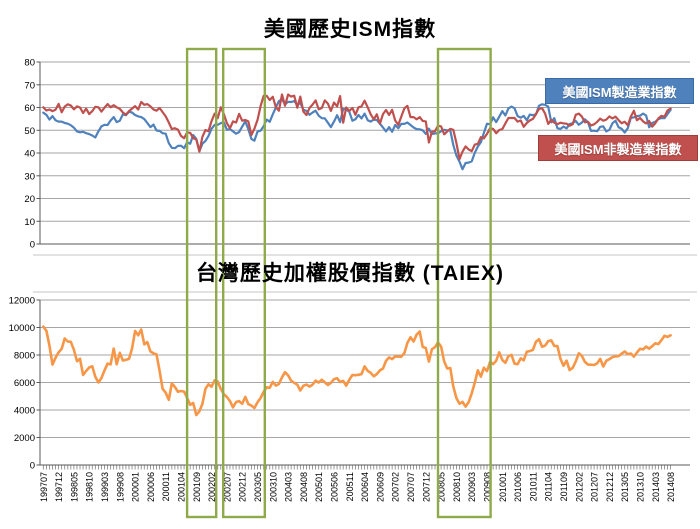 Image resolution: width=700 pixels, height=529 pixels. What do you see at coordinates (442, 487) in the screenshot?
I see `x-axis-label: 200805` at bounding box center [442, 487].